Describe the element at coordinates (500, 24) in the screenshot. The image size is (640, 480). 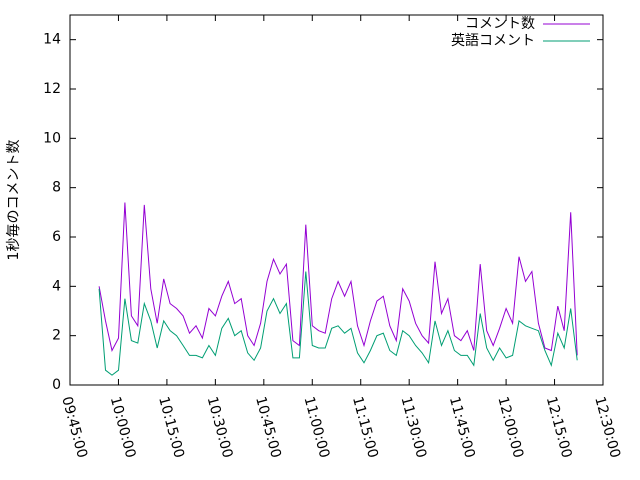
I see `legend-label: コメント数` at that location.